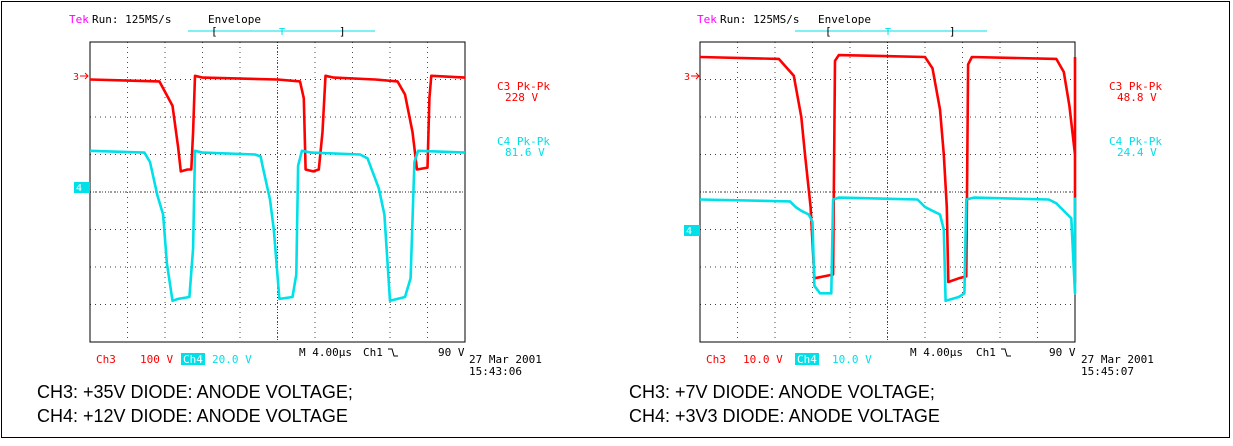 This screenshot has height=446, width=1233. I want to click on trace-c3, so click(277, 123).